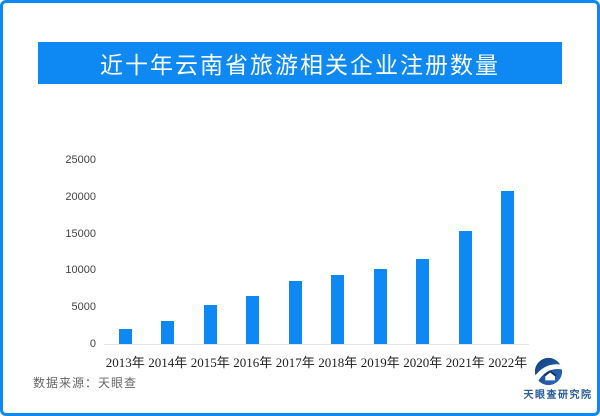  What do you see at coordinates (295, 312) in the screenshot?
I see `bar-2017年` at bounding box center [295, 312].